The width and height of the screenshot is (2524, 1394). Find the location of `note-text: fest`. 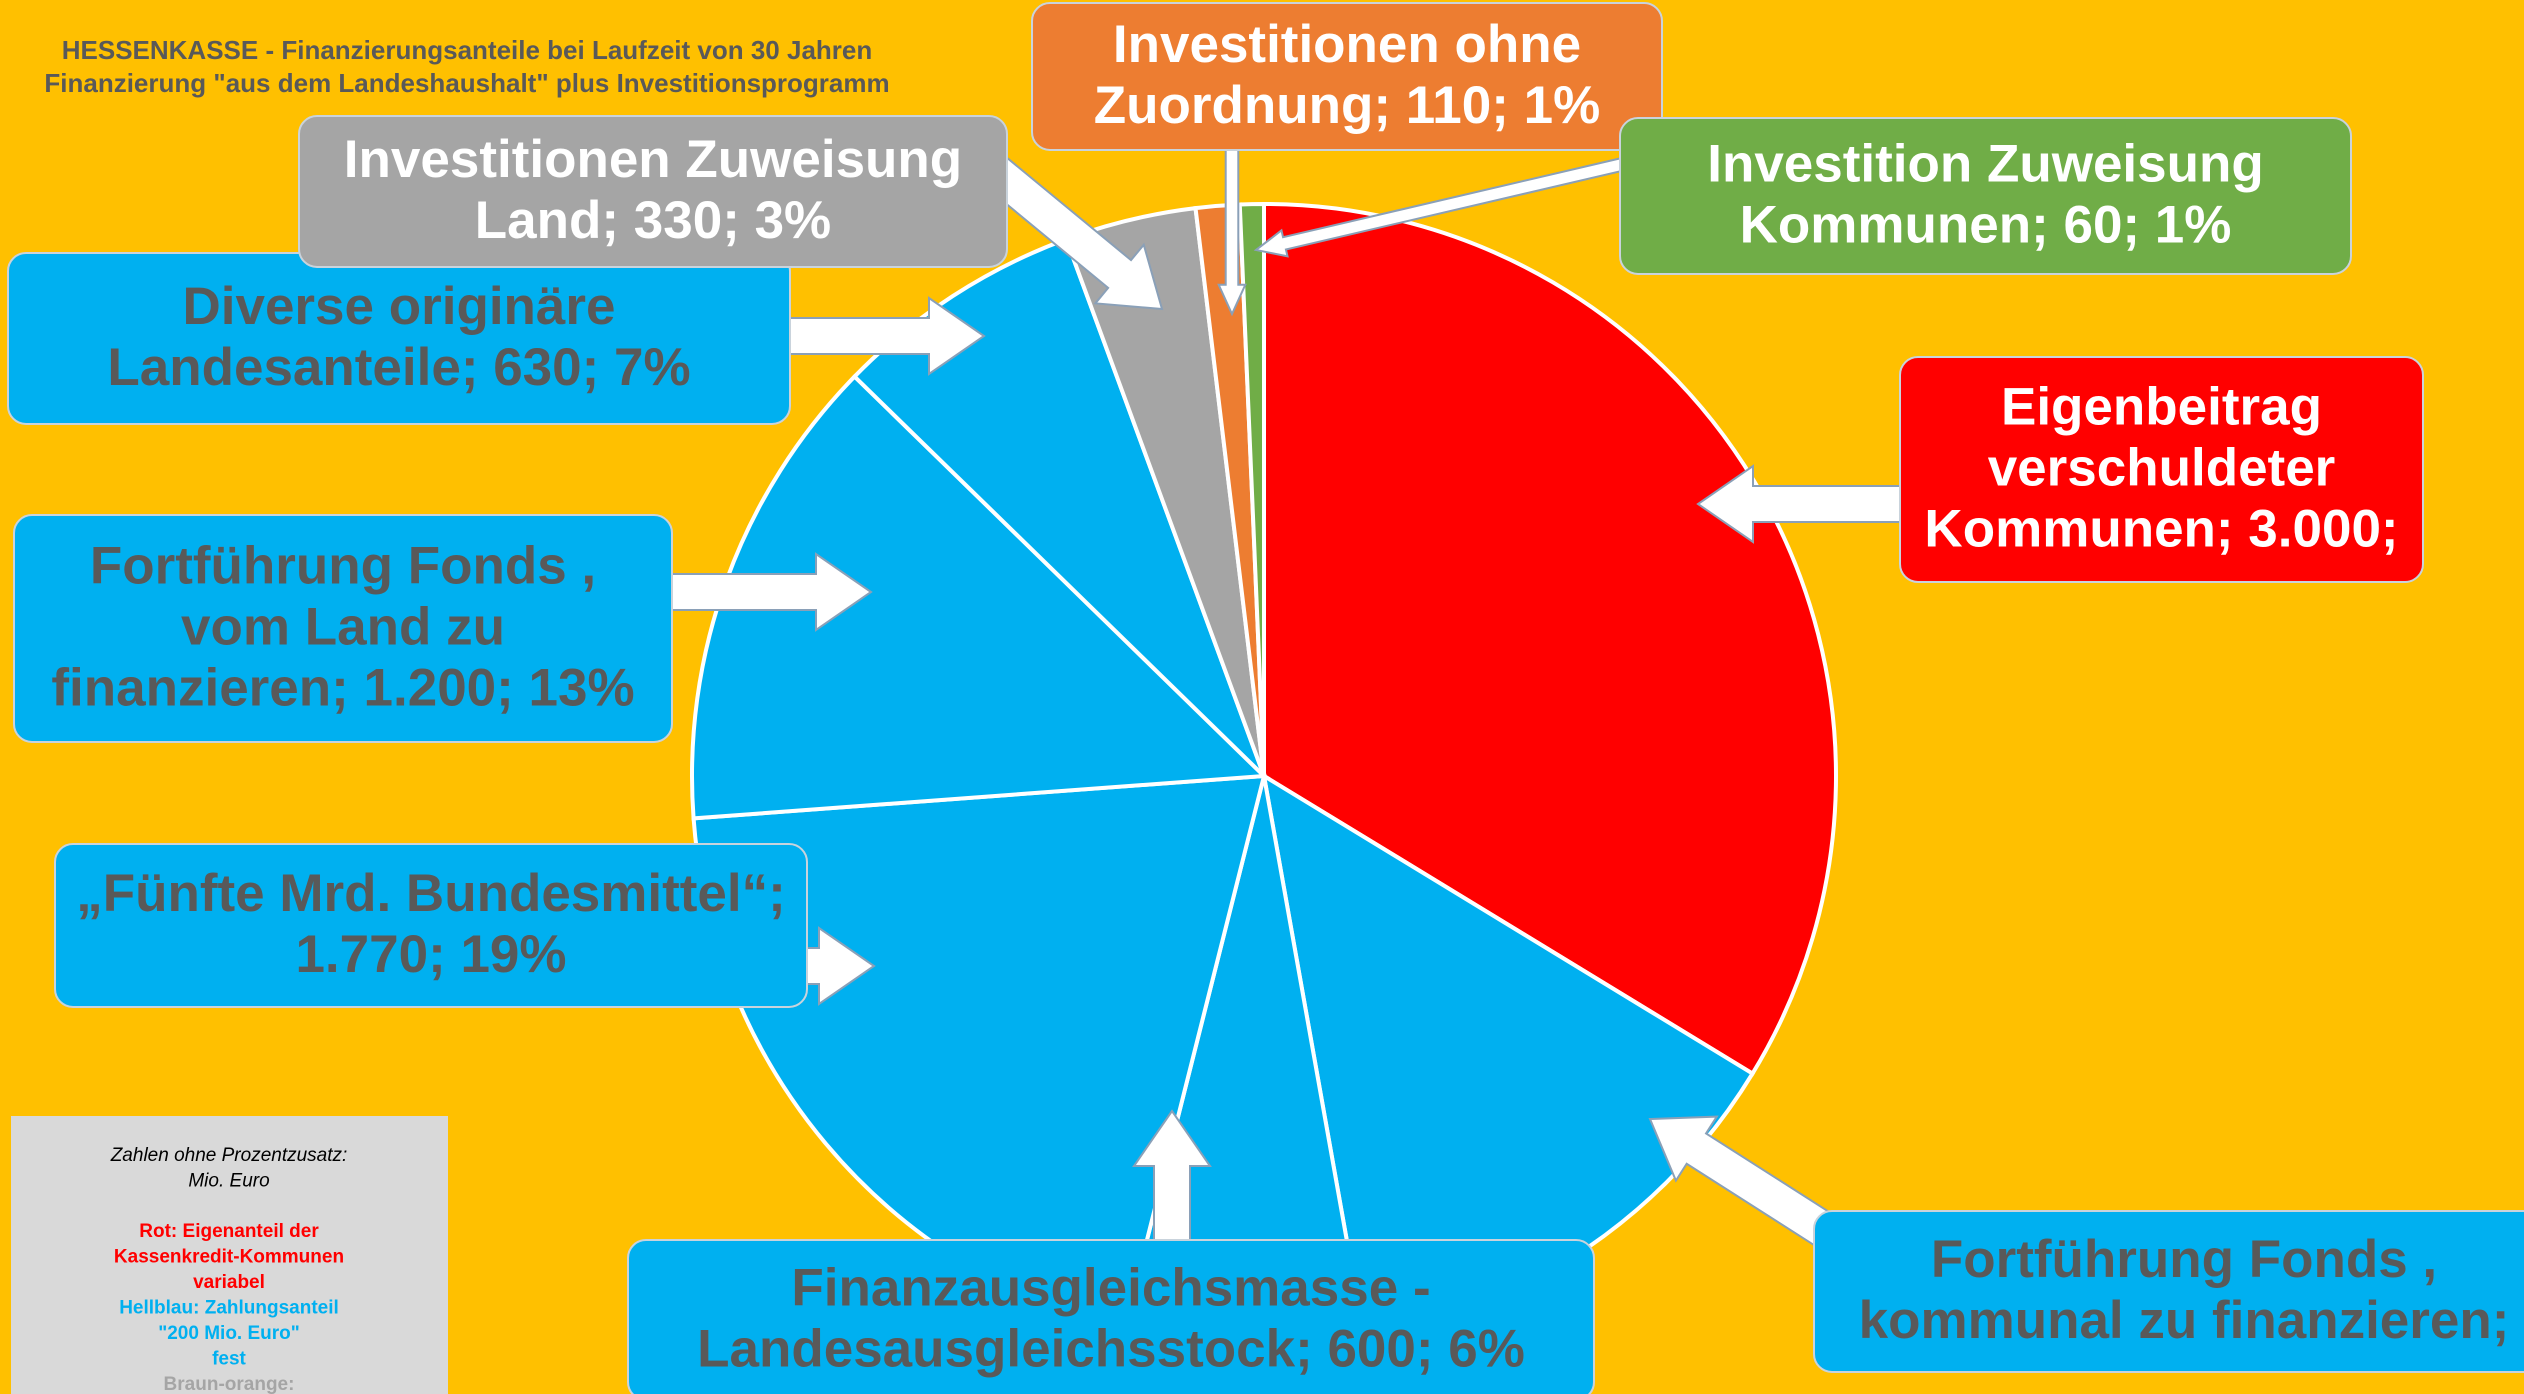

note-text: fest is located at coordinates (229, 1359).